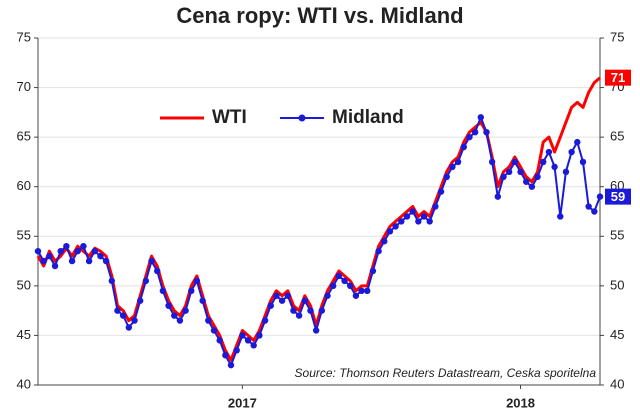 The height and width of the screenshot is (416, 640). What do you see at coordinates (24, 235) in the screenshot?
I see `y-tick-label: 55` at bounding box center [24, 235].